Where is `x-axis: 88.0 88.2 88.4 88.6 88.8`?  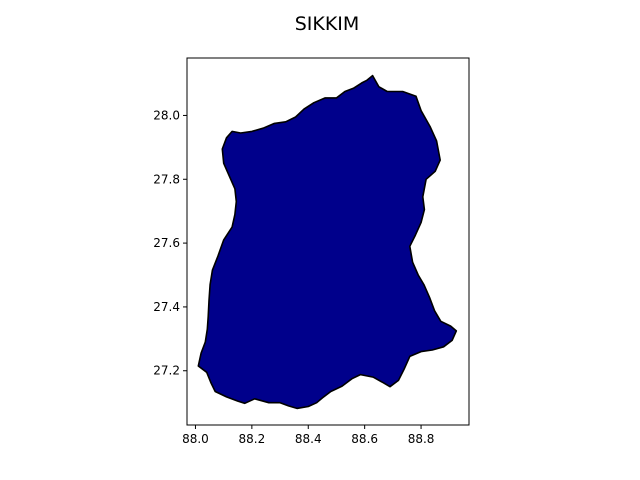
x-axis: 88.0 88.2 88.4 88.6 88.8 is located at coordinates (308, 435).